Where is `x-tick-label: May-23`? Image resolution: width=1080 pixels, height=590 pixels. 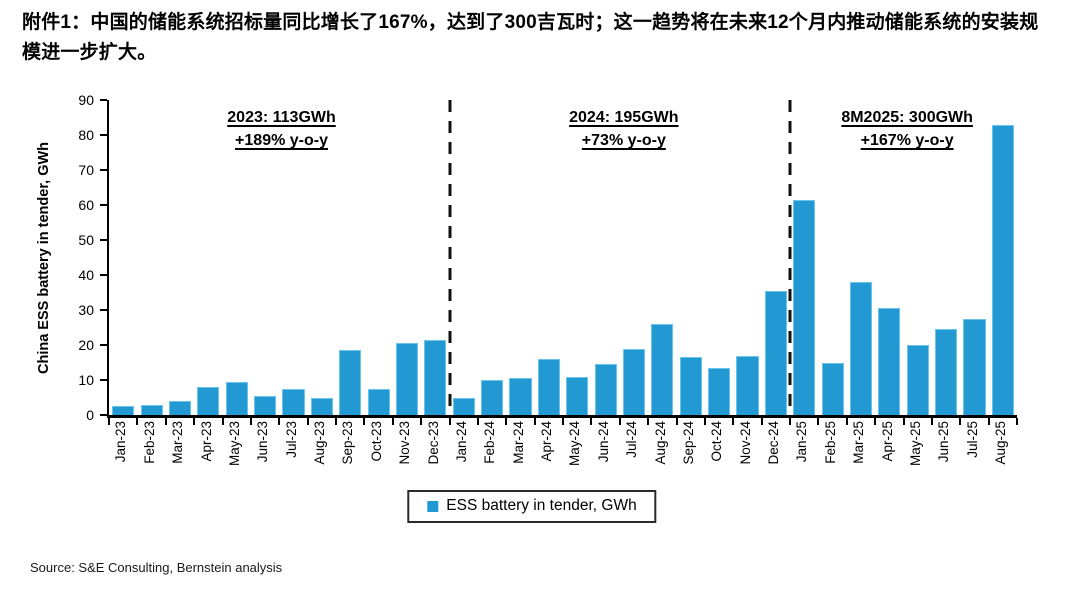
x-tick-label: May-23 is located at coordinates (234, 444).